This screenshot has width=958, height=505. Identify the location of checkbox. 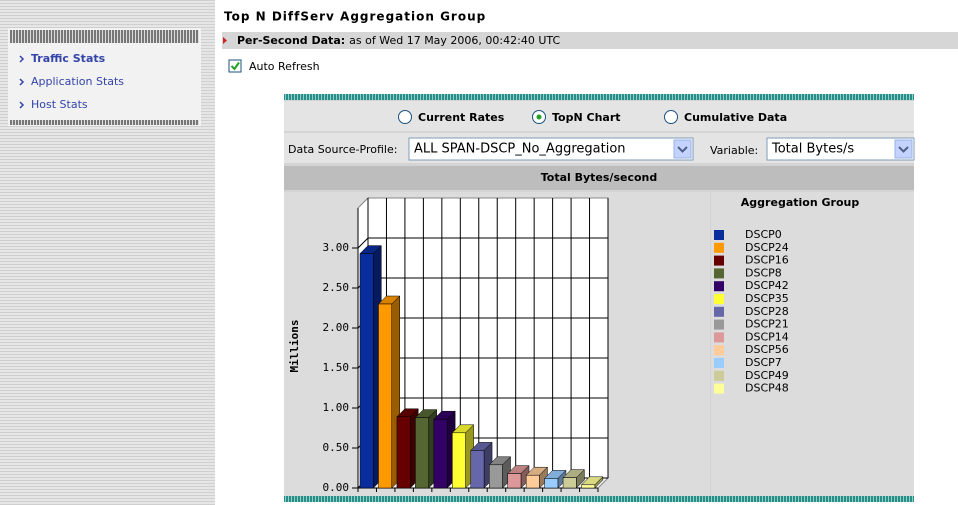
(235, 66).